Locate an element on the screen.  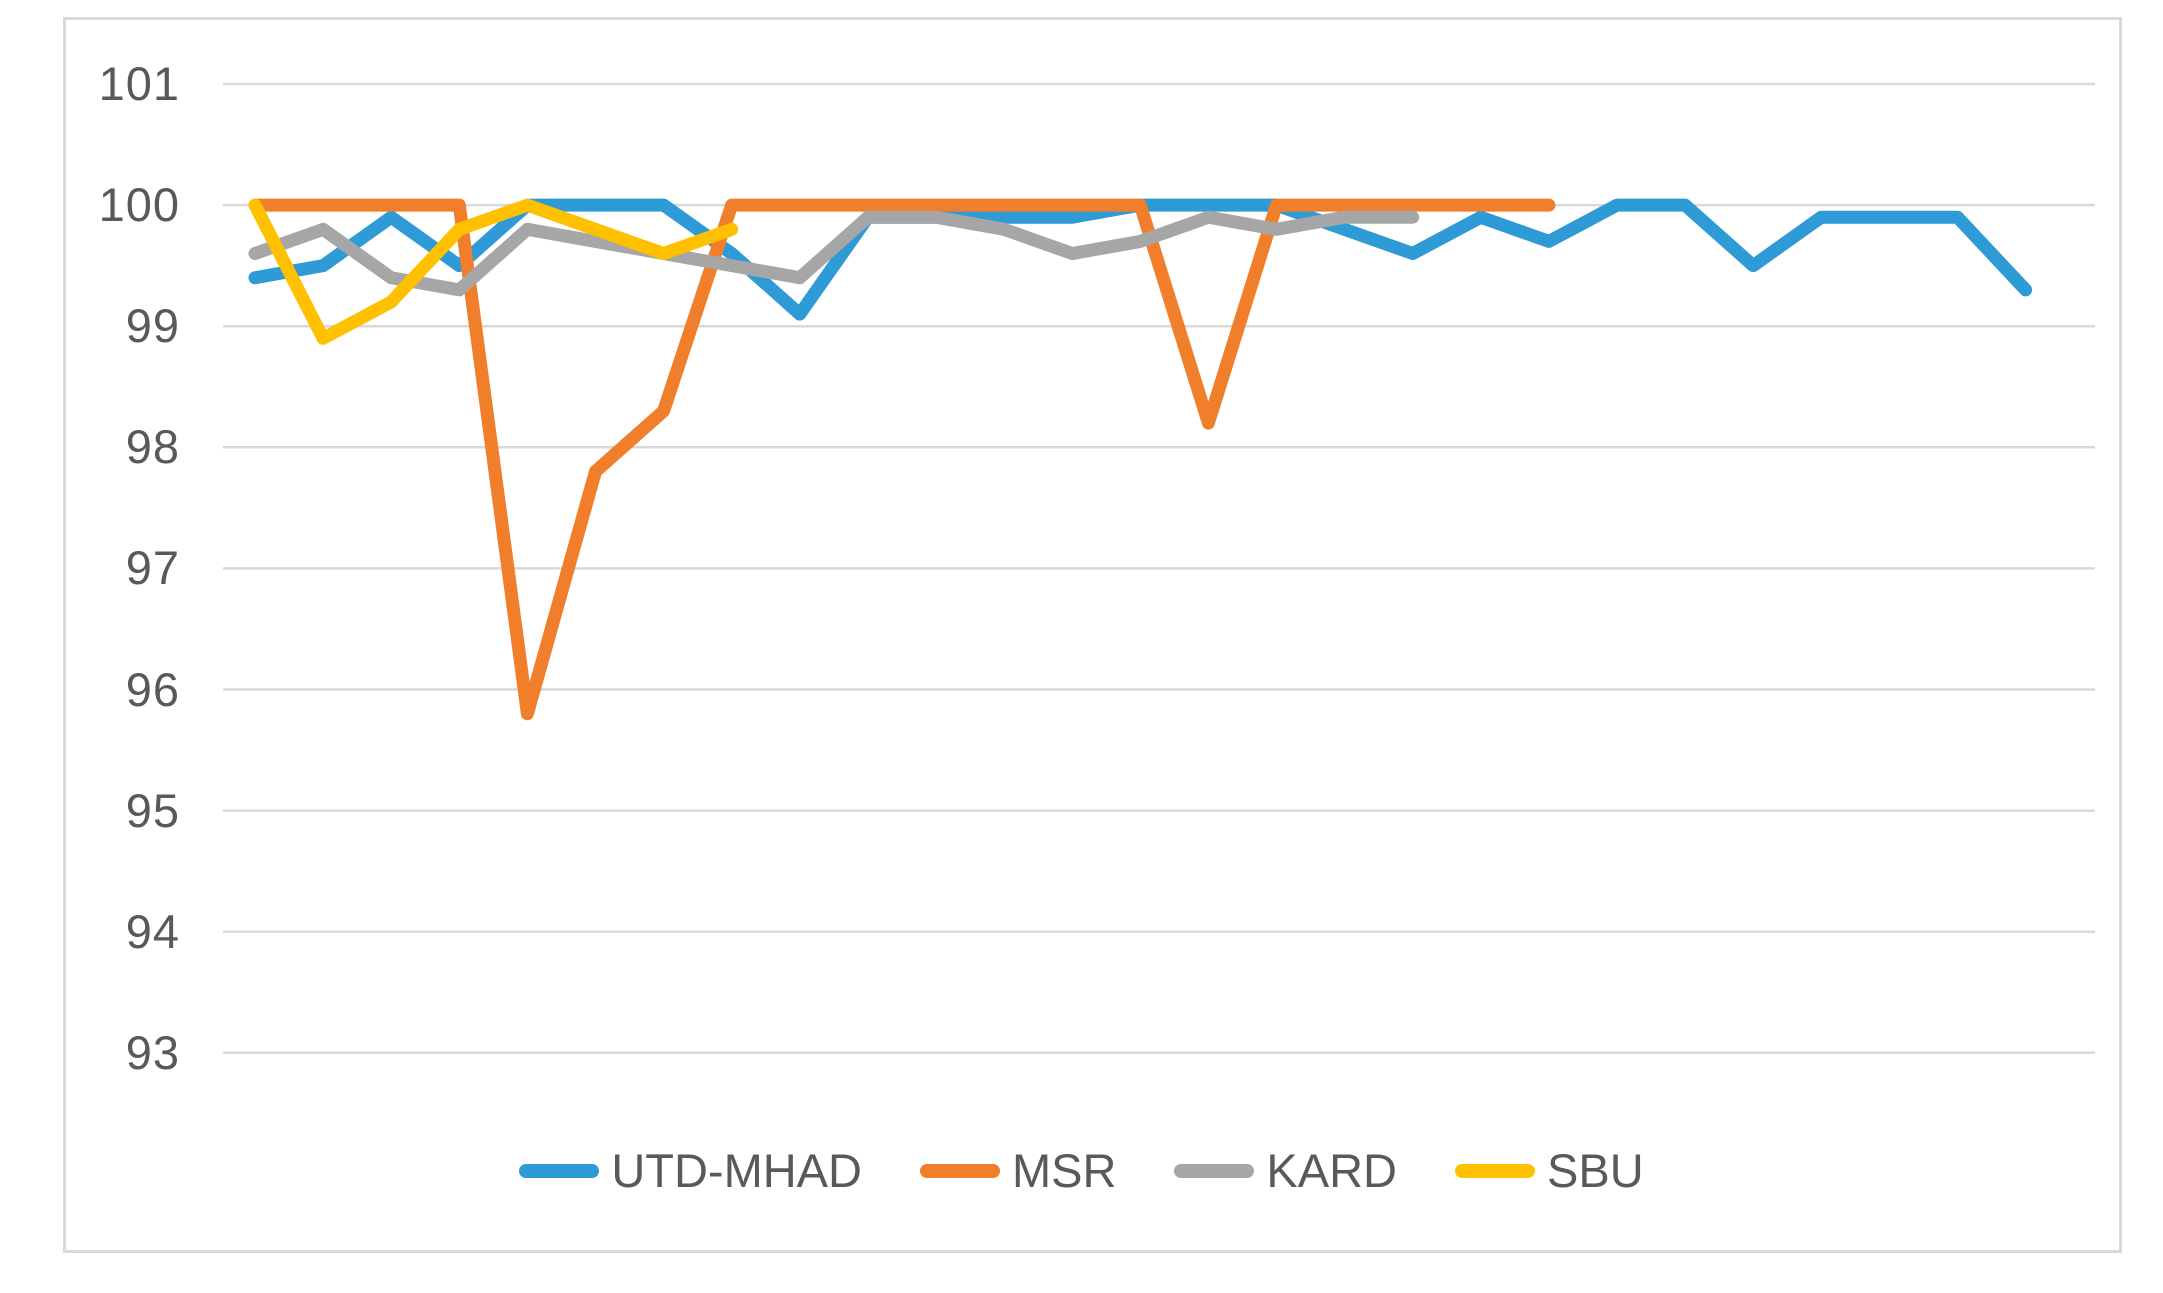
y-tick-label-101: 101 is located at coordinates (139, 83).